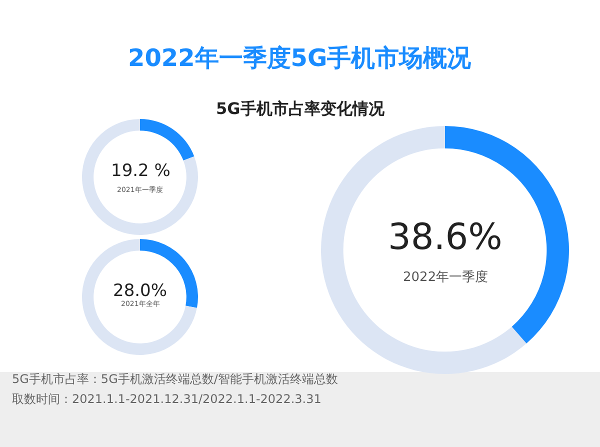  What do you see at coordinates (140, 171) in the screenshot?
I see `text: 19.2 %` at bounding box center [140, 171].